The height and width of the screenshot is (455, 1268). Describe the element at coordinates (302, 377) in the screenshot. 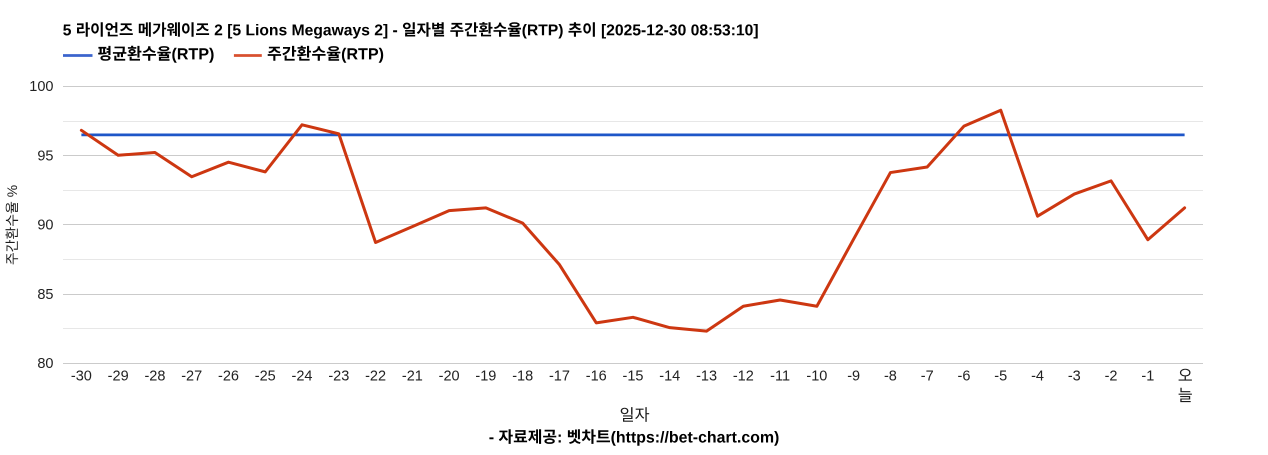

I see `svg-text: -24` at that location.